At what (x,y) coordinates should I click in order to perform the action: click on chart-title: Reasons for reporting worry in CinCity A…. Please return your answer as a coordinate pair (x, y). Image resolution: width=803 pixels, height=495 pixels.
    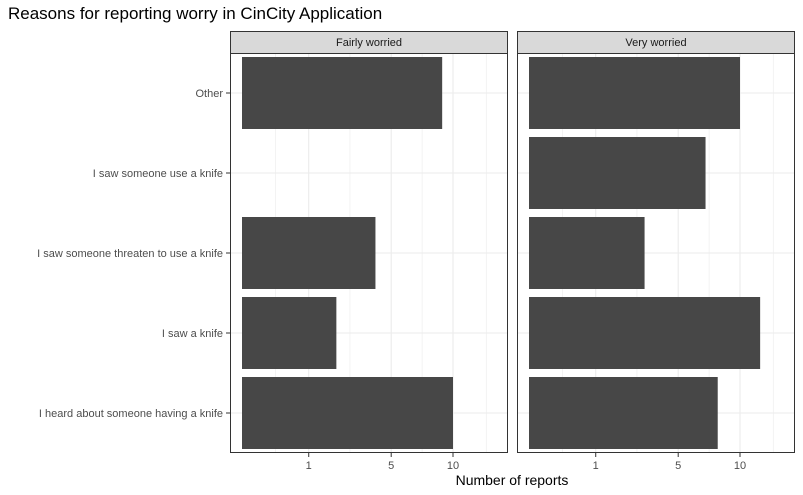
    Looking at the image, I should click on (195, 13).